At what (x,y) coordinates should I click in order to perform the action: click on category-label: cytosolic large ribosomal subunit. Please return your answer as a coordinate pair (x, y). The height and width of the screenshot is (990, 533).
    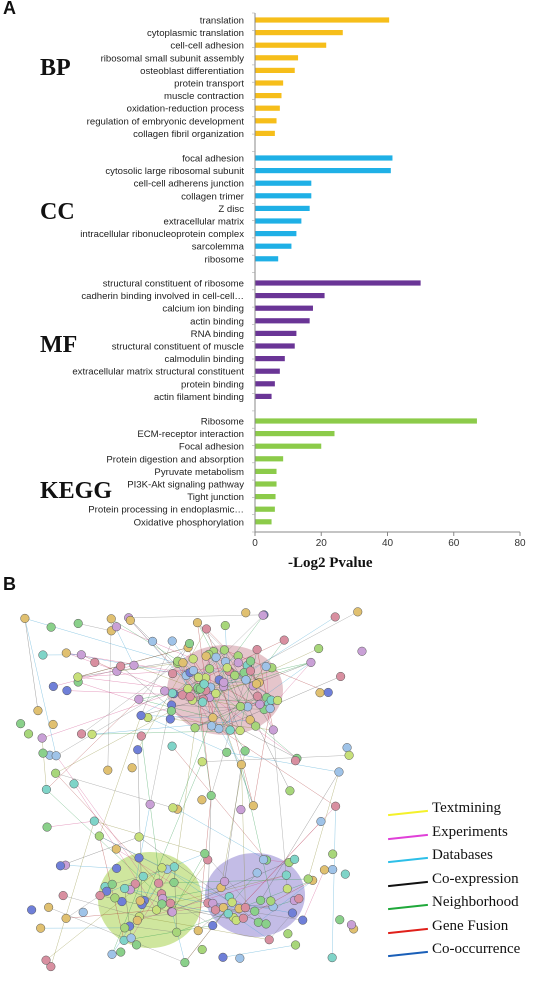
    Looking at the image, I should click on (174, 171).